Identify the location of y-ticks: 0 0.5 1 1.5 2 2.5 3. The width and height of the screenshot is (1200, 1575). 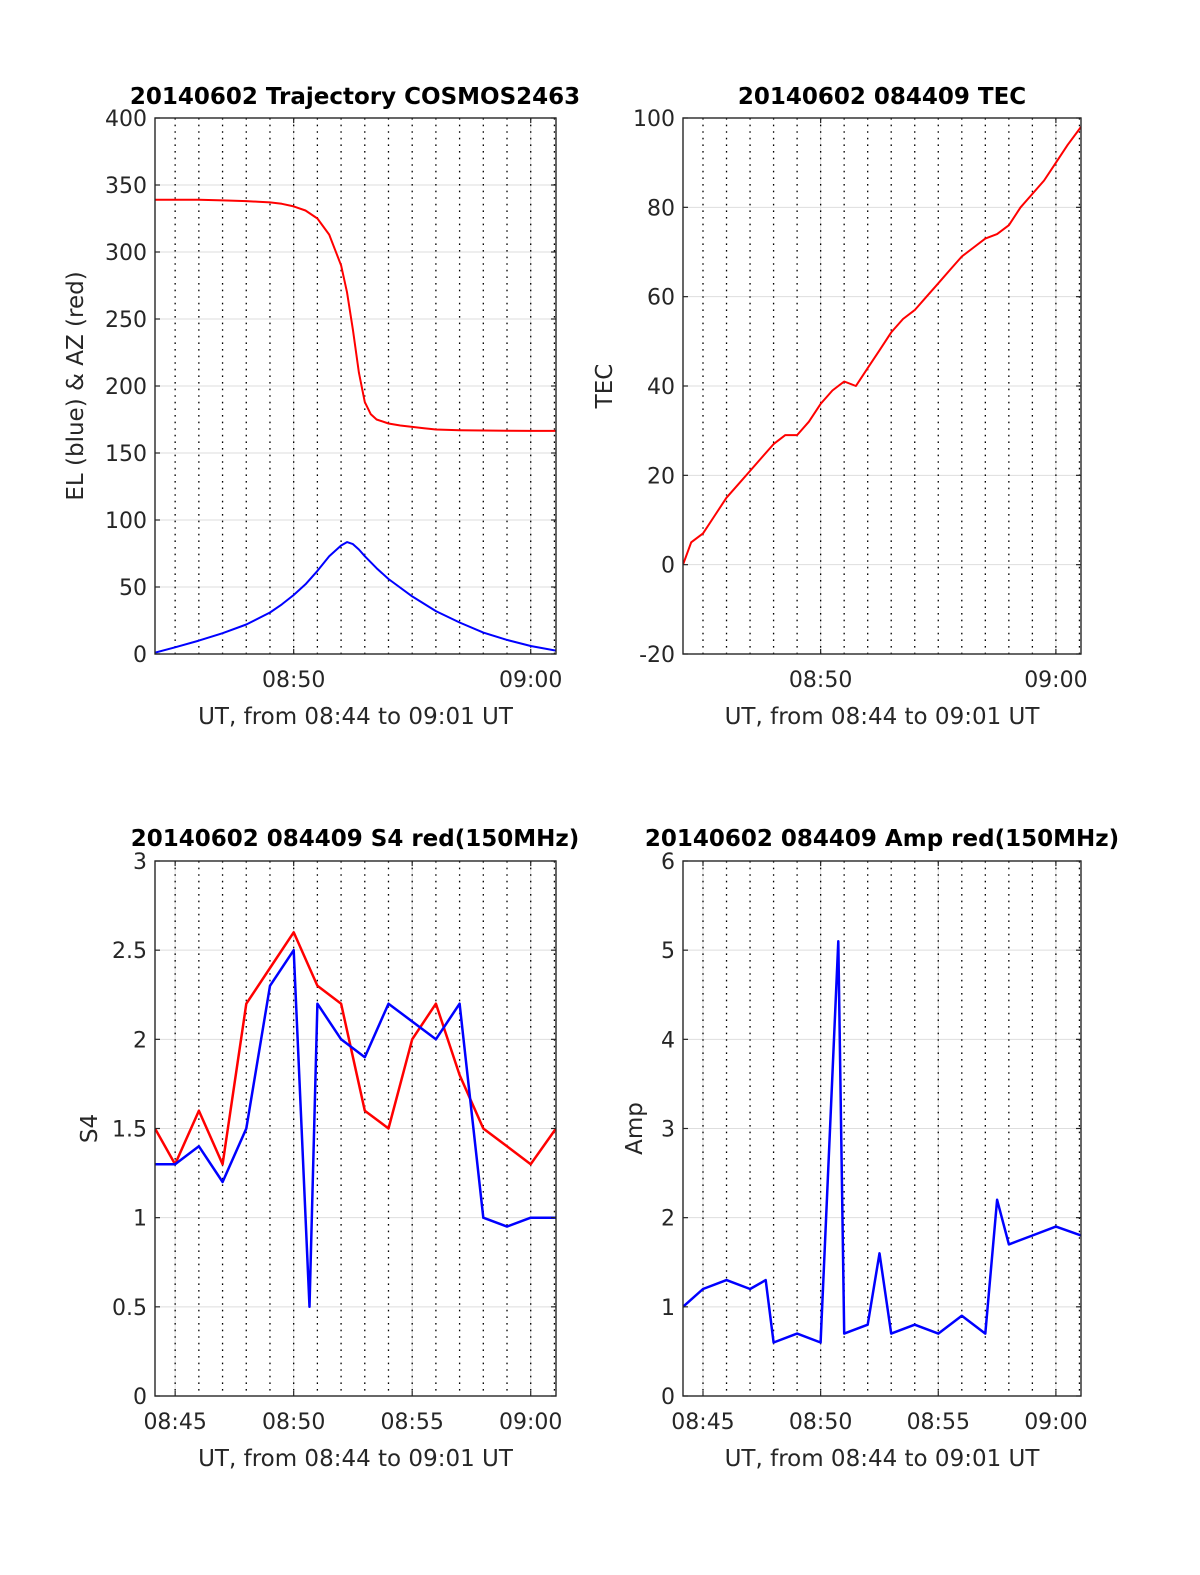
(334, 1130).